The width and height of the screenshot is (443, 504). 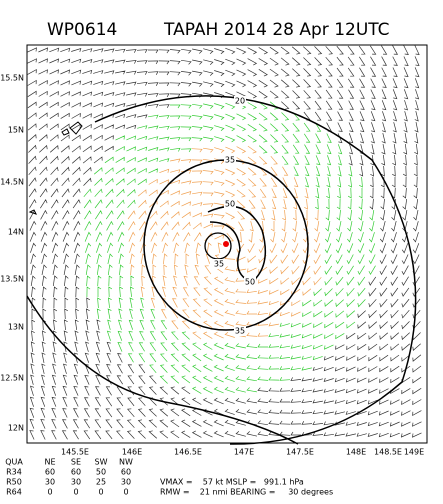 What do you see at coordinates (300, 452) in the screenshot?
I see `lon-label: 147.5E` at bounding box center [300, 452].